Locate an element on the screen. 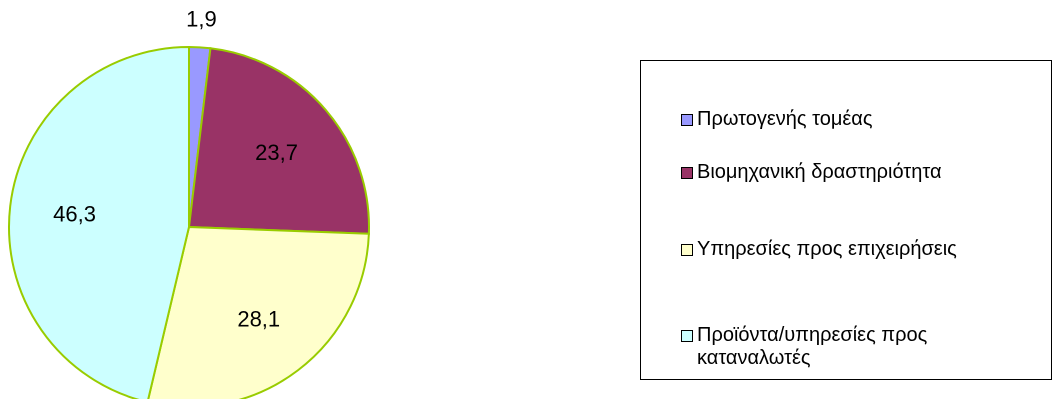  data-label-primary-sector: 1,9 is located at coordinates (201, 19).